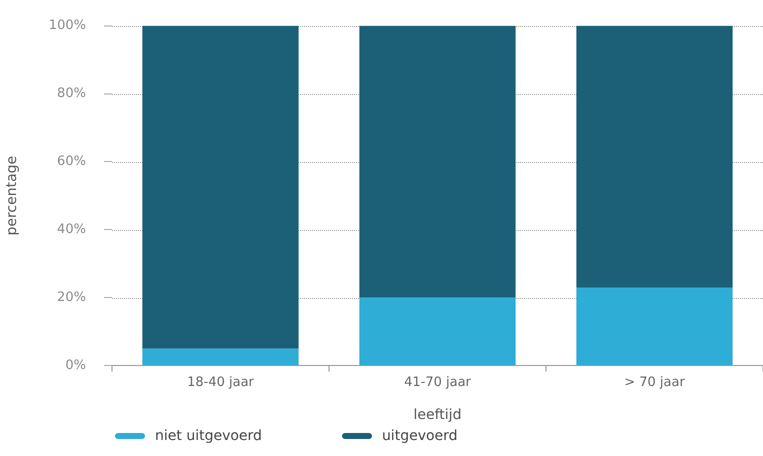 This screenshot has height=456, width=763. What do you see at coordinates (71, 94) in the screenshot?
I see `y-tick-label: 80%` at bounding box center [71, 94].